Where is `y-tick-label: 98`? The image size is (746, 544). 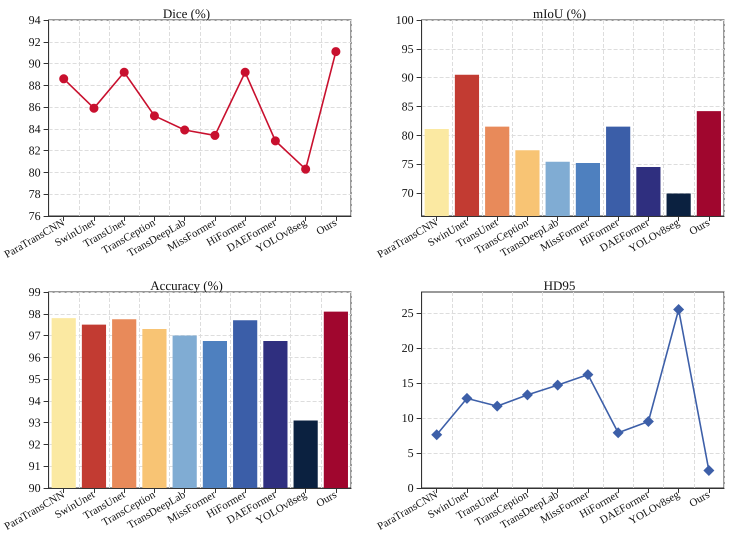
y-tick-label: 98 is located at coordinates (34, 313).